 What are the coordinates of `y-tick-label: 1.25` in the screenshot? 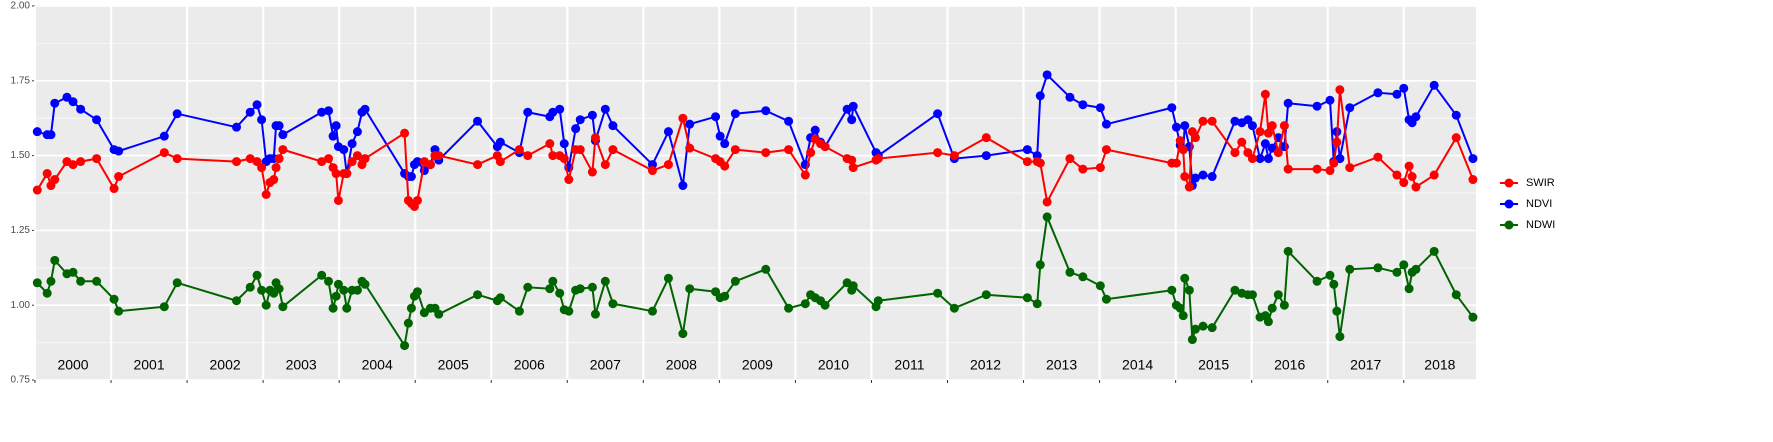 It's located at (21, 230).